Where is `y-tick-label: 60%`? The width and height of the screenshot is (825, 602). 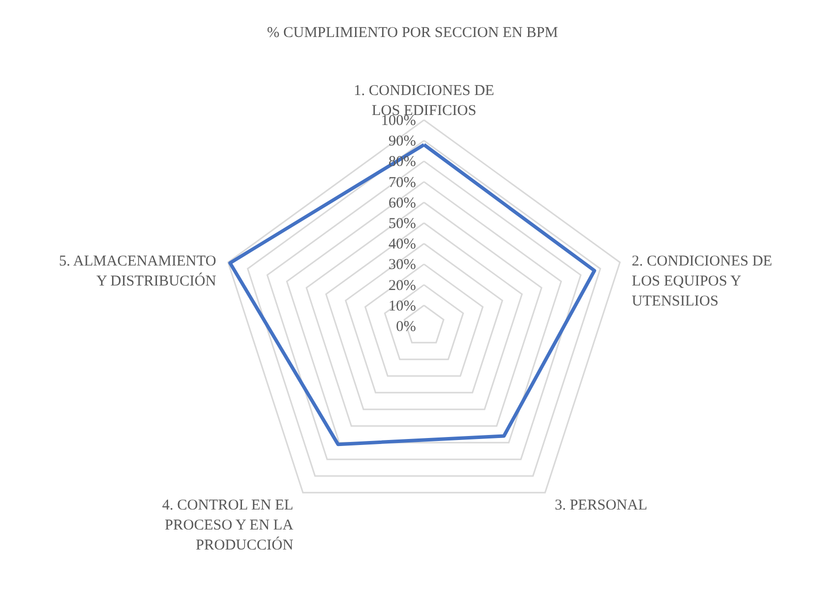
y-tick-label: 60% is located at coordinates (402, 203).